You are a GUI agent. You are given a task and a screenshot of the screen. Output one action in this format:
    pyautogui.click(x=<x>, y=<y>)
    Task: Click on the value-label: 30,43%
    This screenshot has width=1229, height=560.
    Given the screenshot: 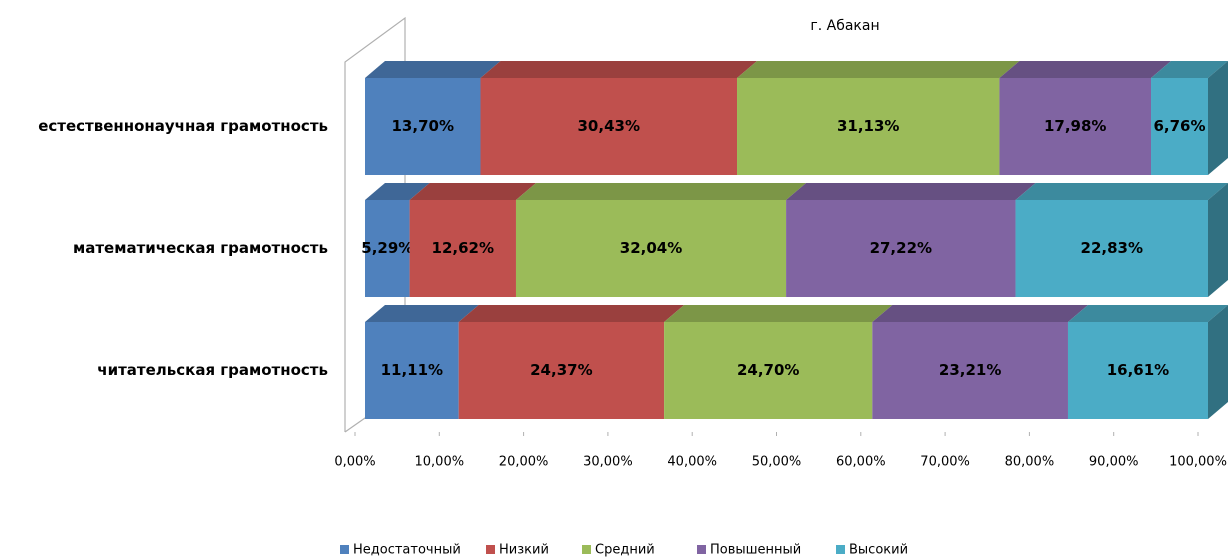 What is the action you would take?
    pyautogui.click(x=609, y=126)
    